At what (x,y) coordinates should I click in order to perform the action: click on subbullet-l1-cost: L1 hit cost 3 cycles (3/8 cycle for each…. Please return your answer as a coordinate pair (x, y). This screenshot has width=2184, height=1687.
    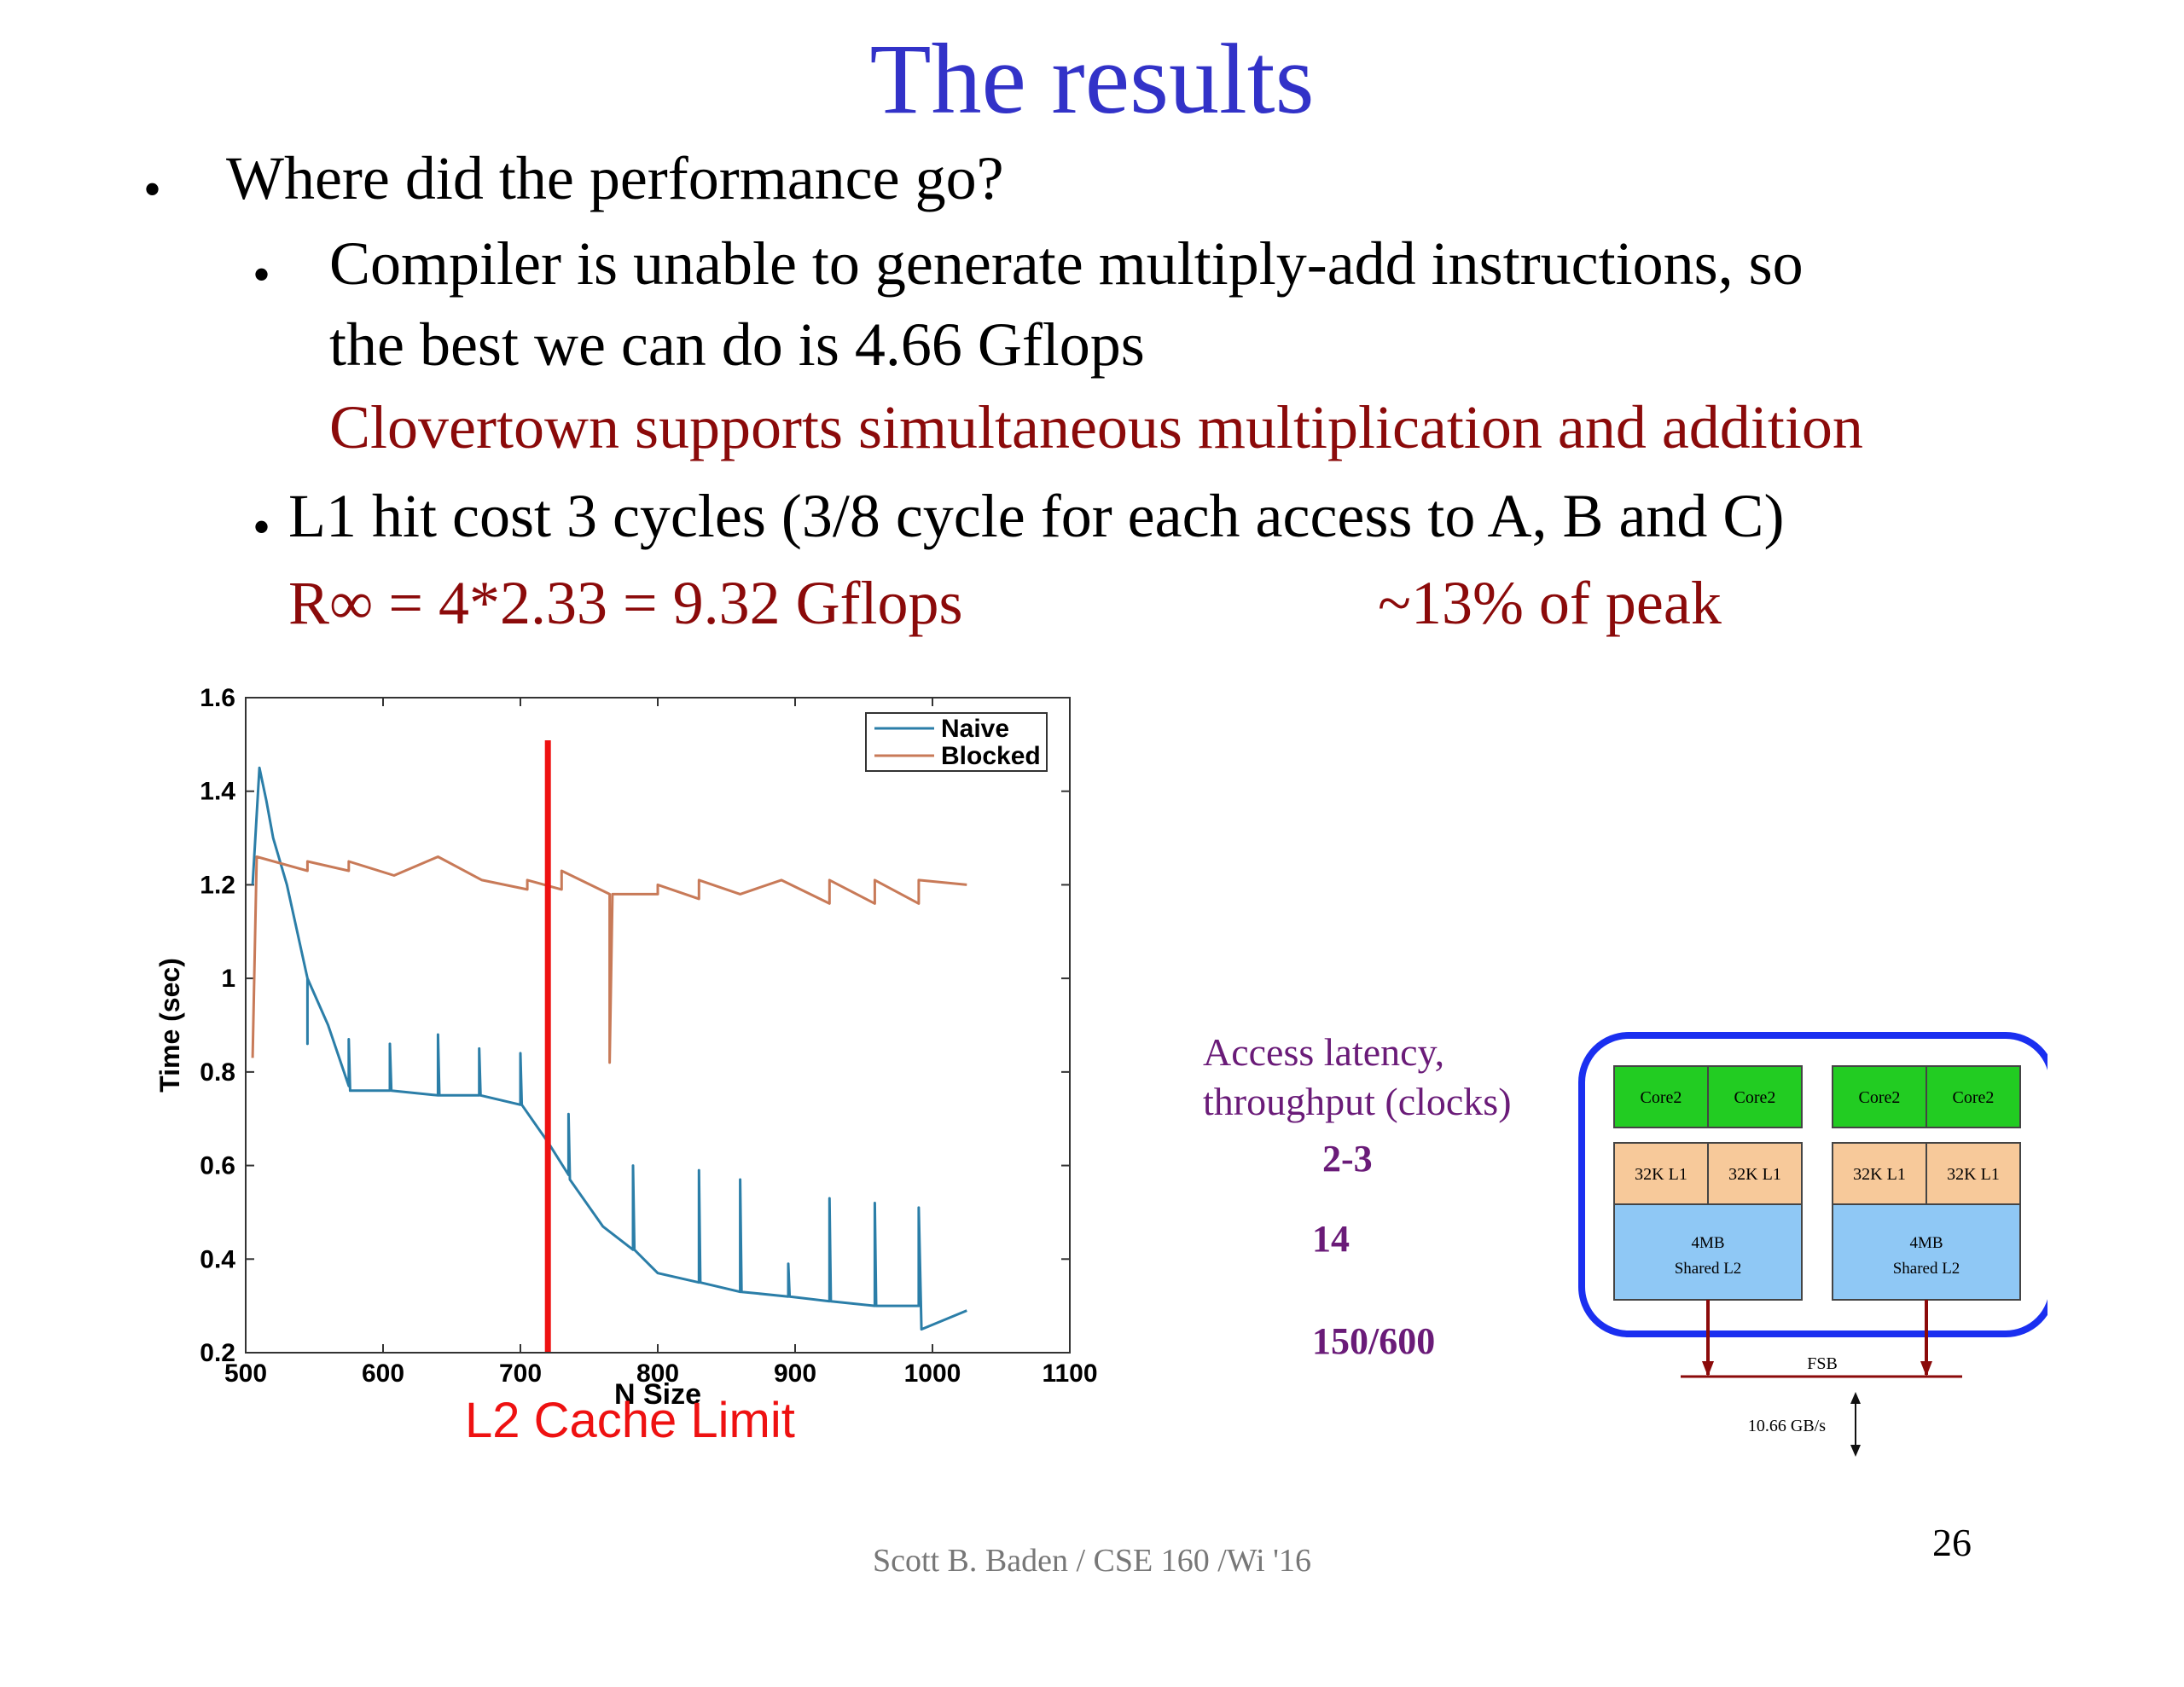
    Looking at the image, I should click on (1037, 516).